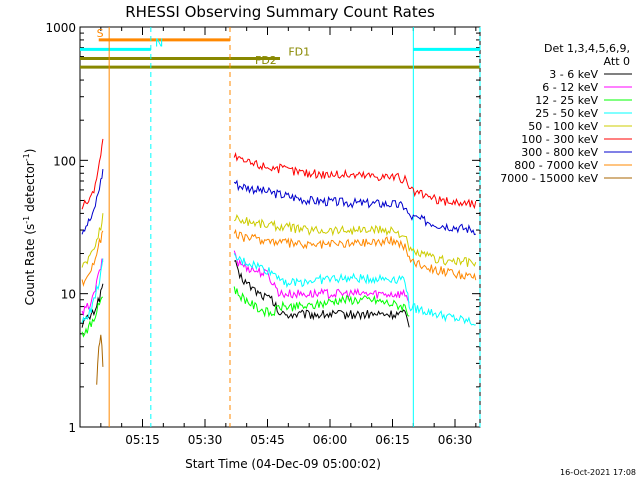  What do you see at coordinates (266, 60) in the screenshot?
I see `state-label-fd2: FD2` at bounding box center [266, 60].